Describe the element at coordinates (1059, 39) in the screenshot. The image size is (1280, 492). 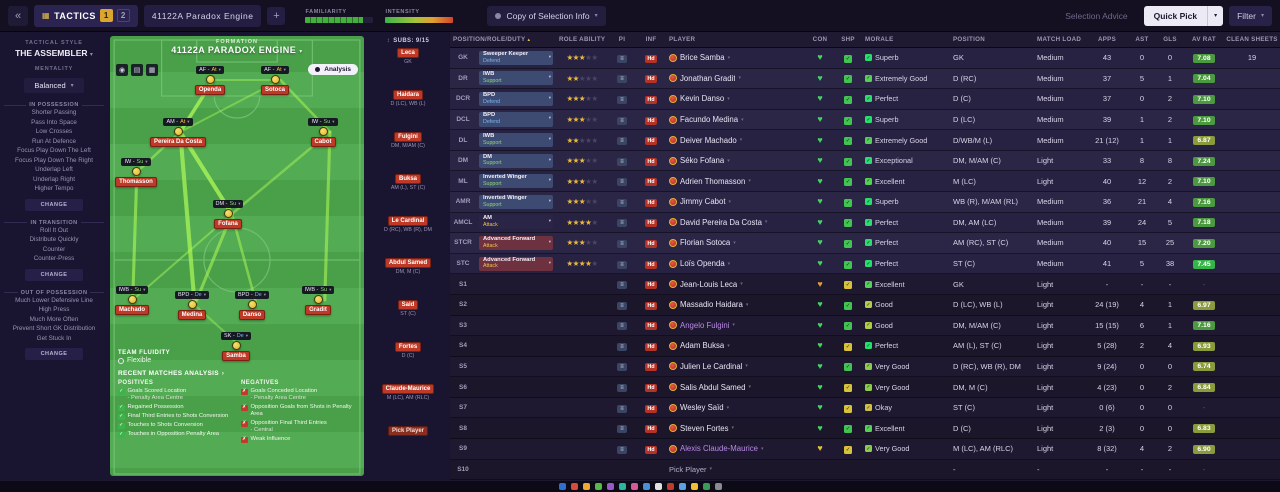
I see `column-header-match-load: MATCH LOAD` at that location.